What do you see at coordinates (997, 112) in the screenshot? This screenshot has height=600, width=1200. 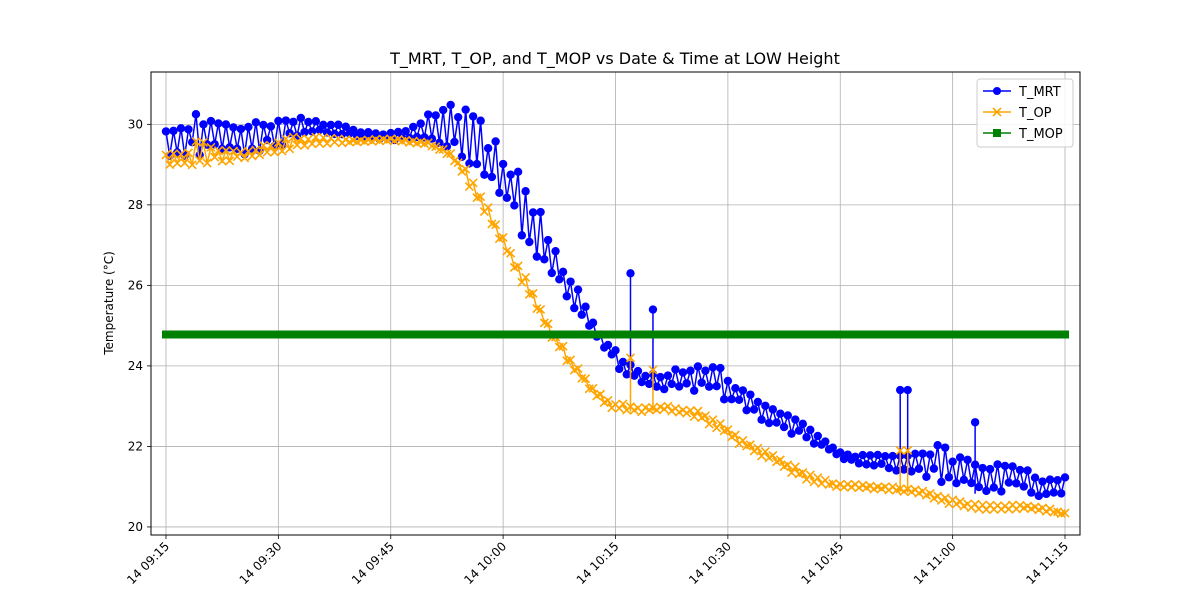 I see `legend-marker` at bounding box center [997, 112].